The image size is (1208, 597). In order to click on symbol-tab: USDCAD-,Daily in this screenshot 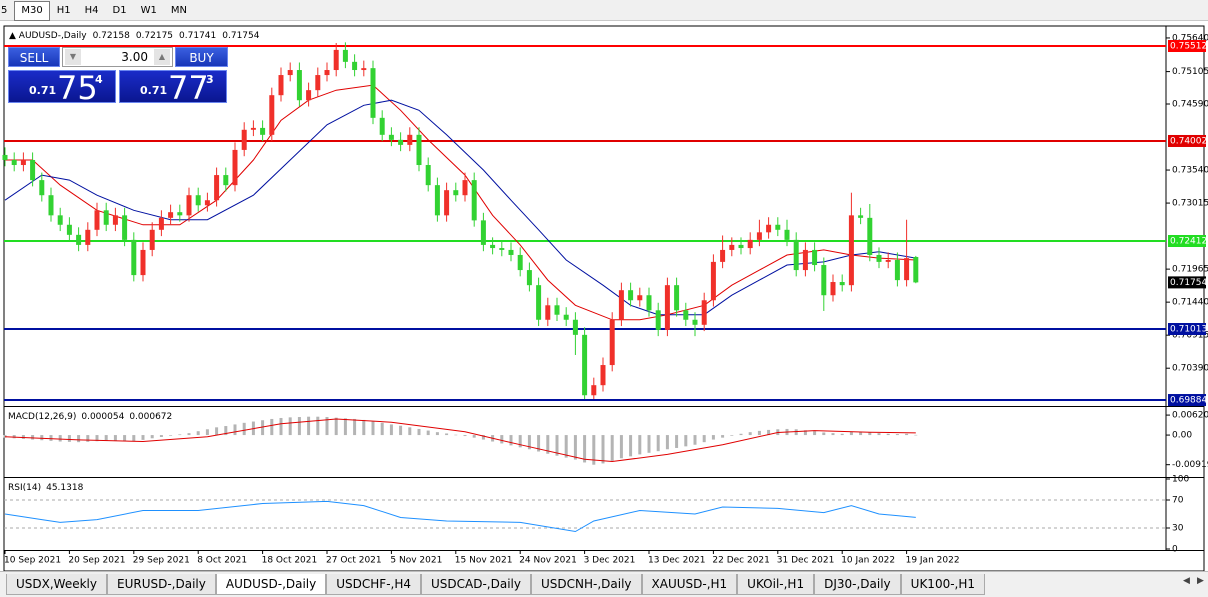, I will do `click(476, 584)`.